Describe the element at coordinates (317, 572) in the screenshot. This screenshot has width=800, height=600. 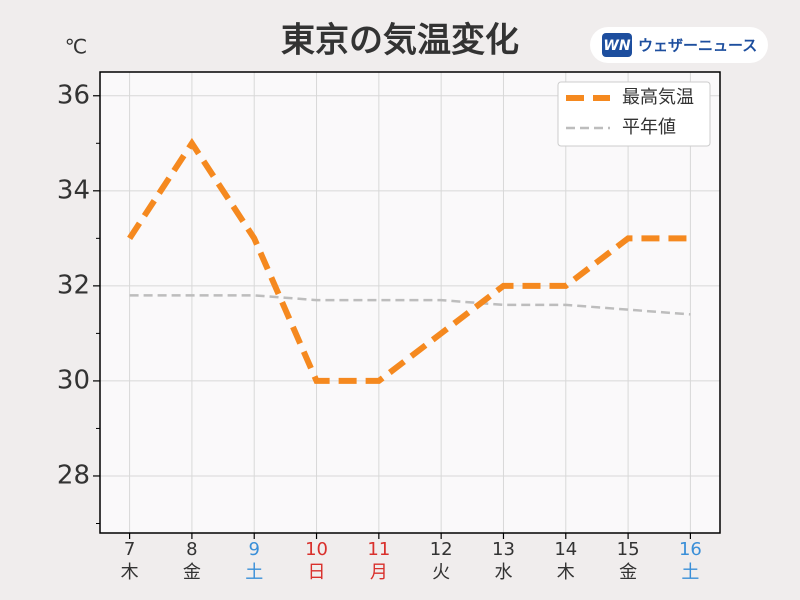
I see `x-weekday-label: 日` at that location.